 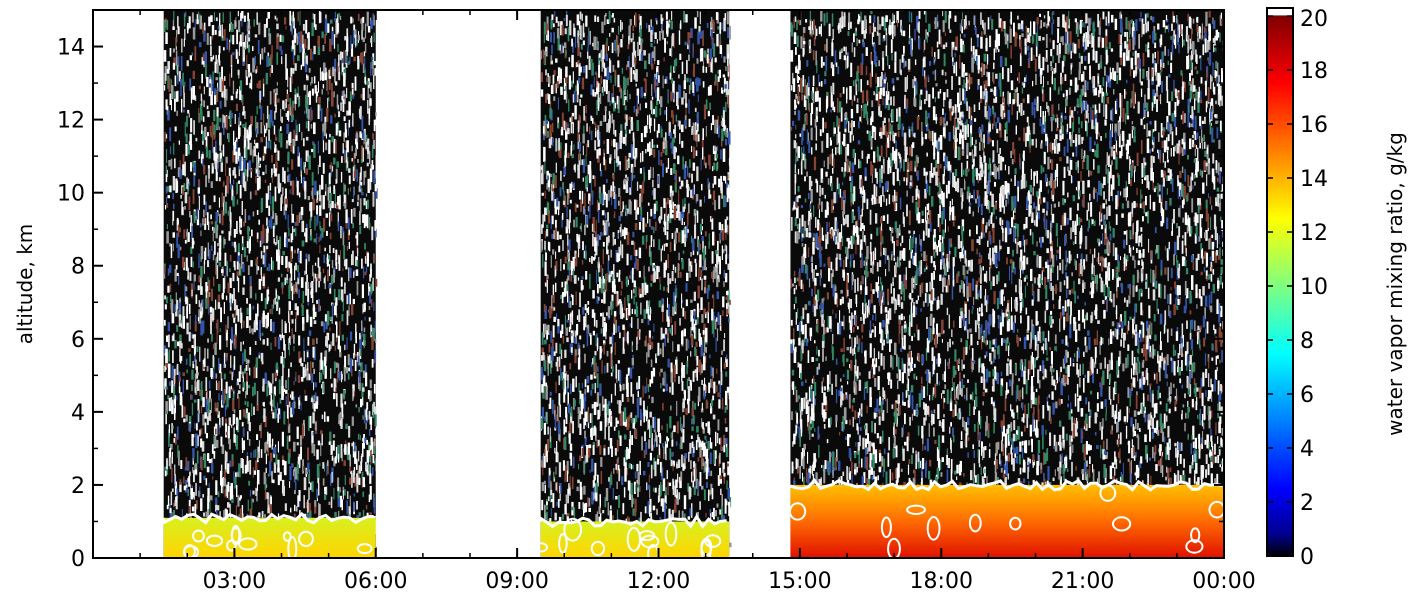 I want to click on colorbar-frame, so click(x=1280, y=282).